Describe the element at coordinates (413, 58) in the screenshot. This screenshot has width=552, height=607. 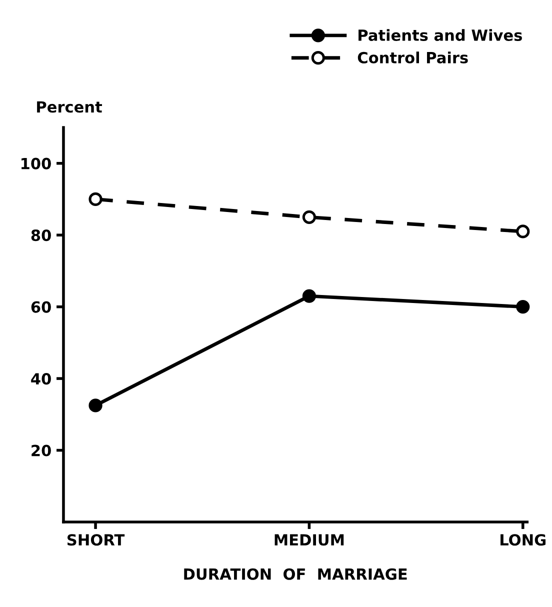
I see `legend-label: Control Pairs` at that location.